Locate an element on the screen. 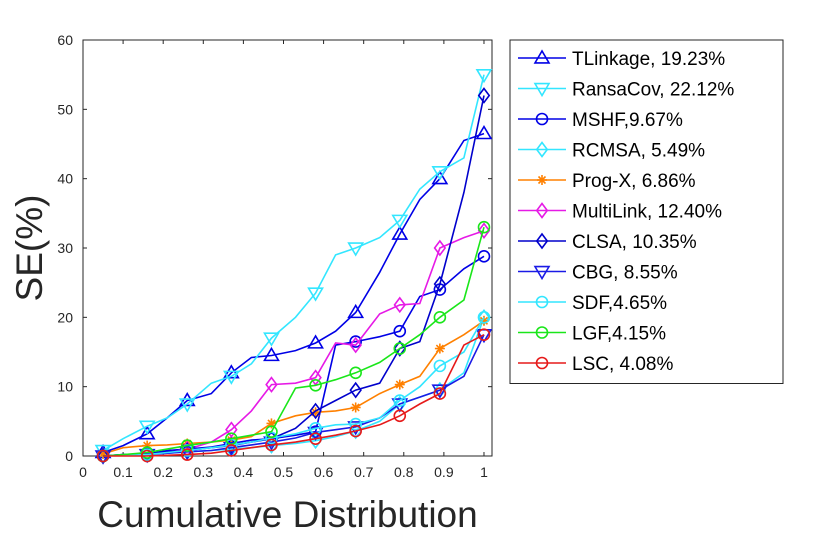 The width and height of the screenshot is (830, 538). x-tick-label: 0.9 is located at coordinates (444, 472).